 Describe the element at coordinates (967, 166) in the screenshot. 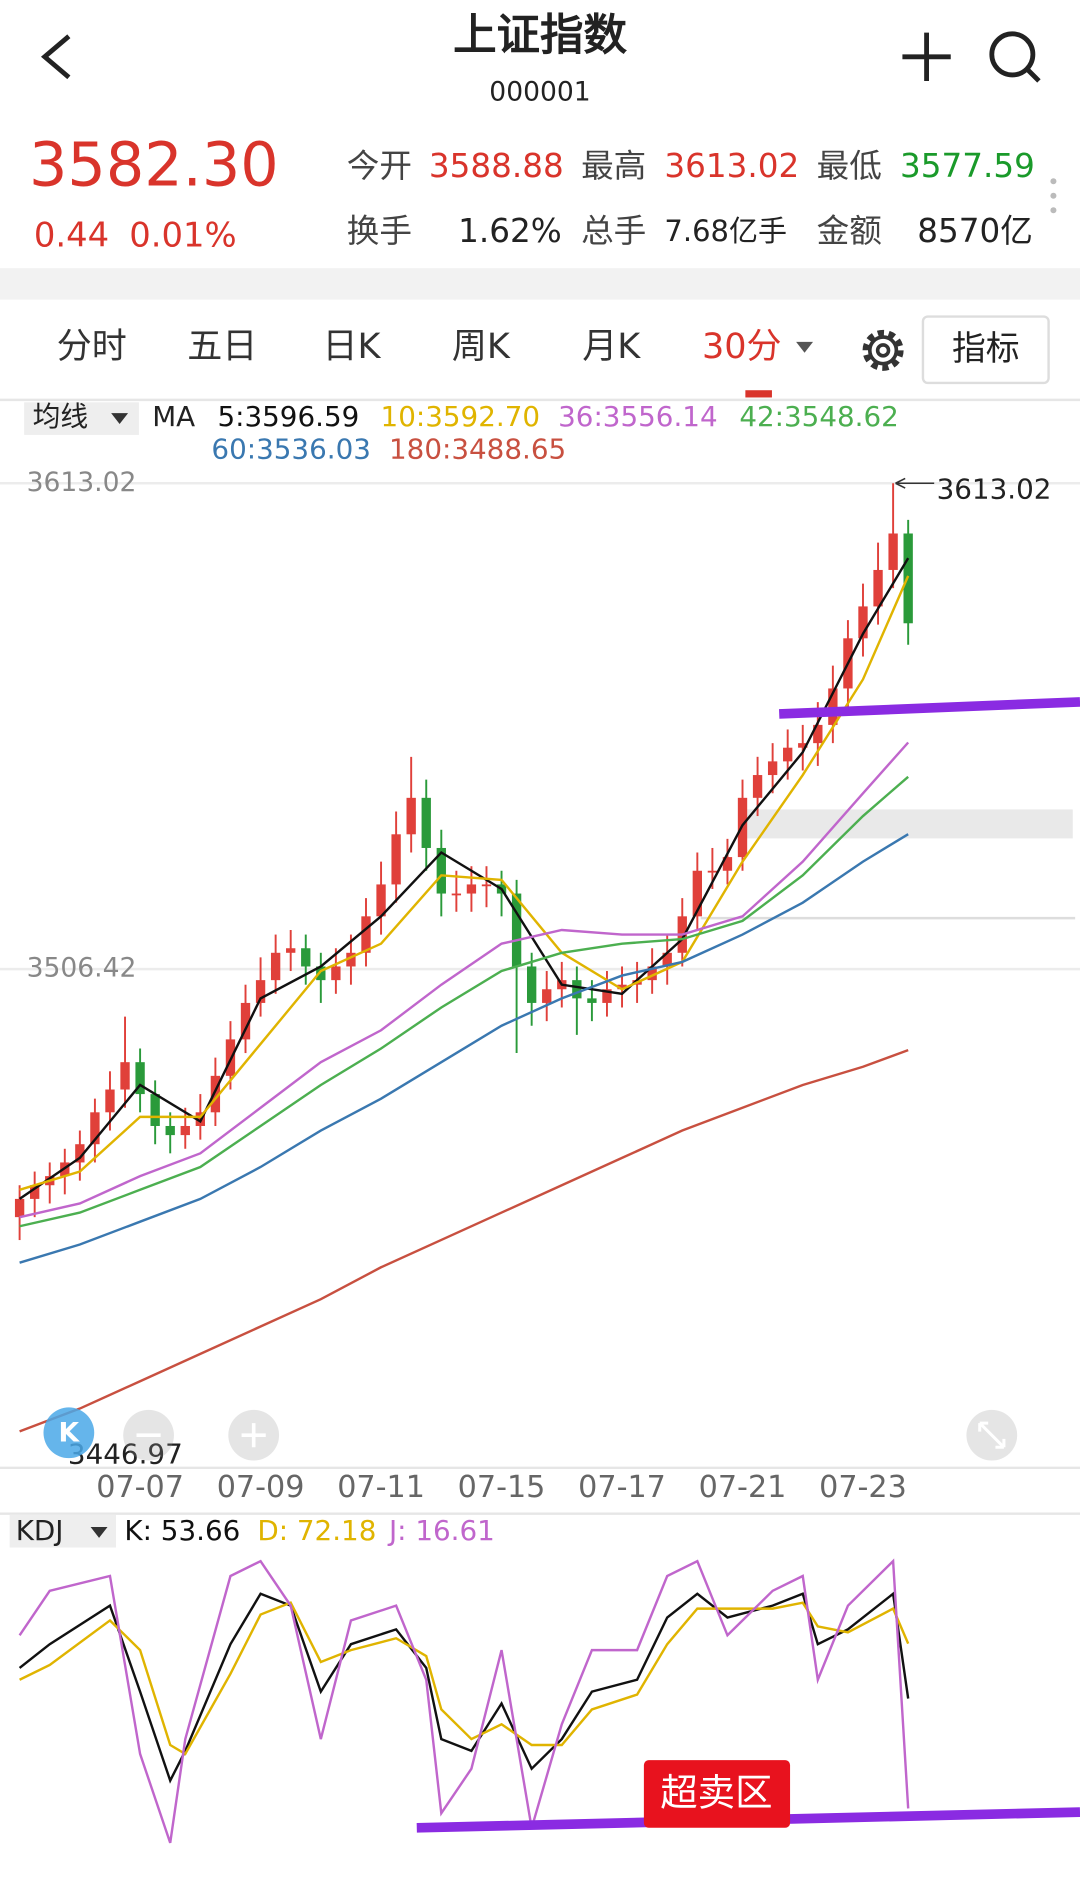

I see `low: 3577.59` at that location.